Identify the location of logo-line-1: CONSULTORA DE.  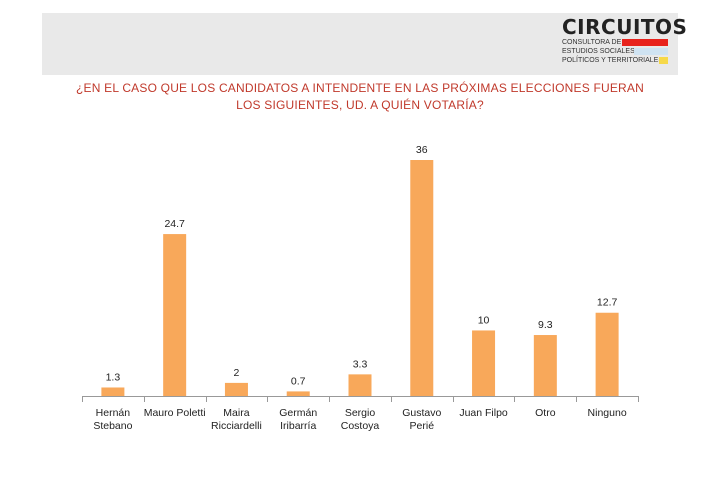
(617, 42).